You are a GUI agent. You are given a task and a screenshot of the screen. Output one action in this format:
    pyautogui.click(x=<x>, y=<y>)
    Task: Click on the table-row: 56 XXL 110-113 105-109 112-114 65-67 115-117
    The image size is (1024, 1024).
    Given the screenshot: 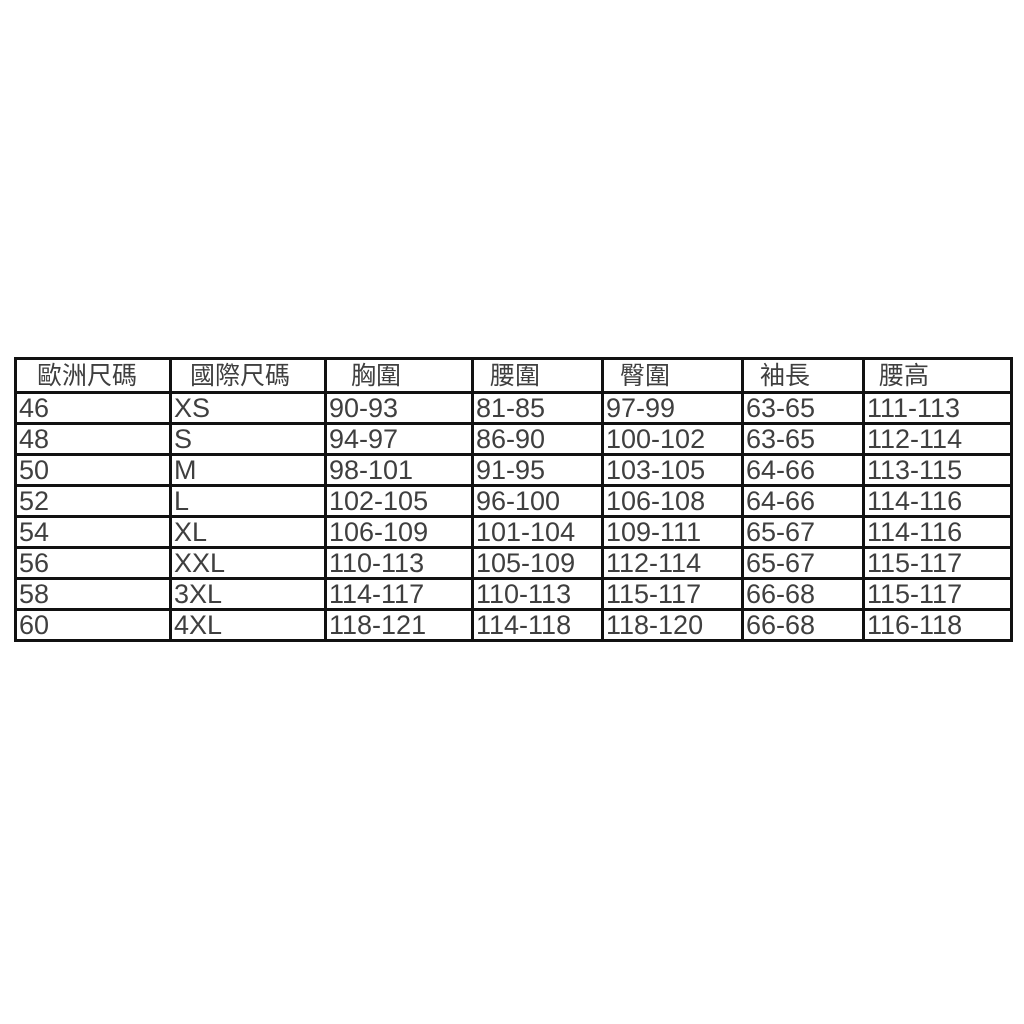 What is the action you would take?
    pyautogui.click(x=513, y=563)
    